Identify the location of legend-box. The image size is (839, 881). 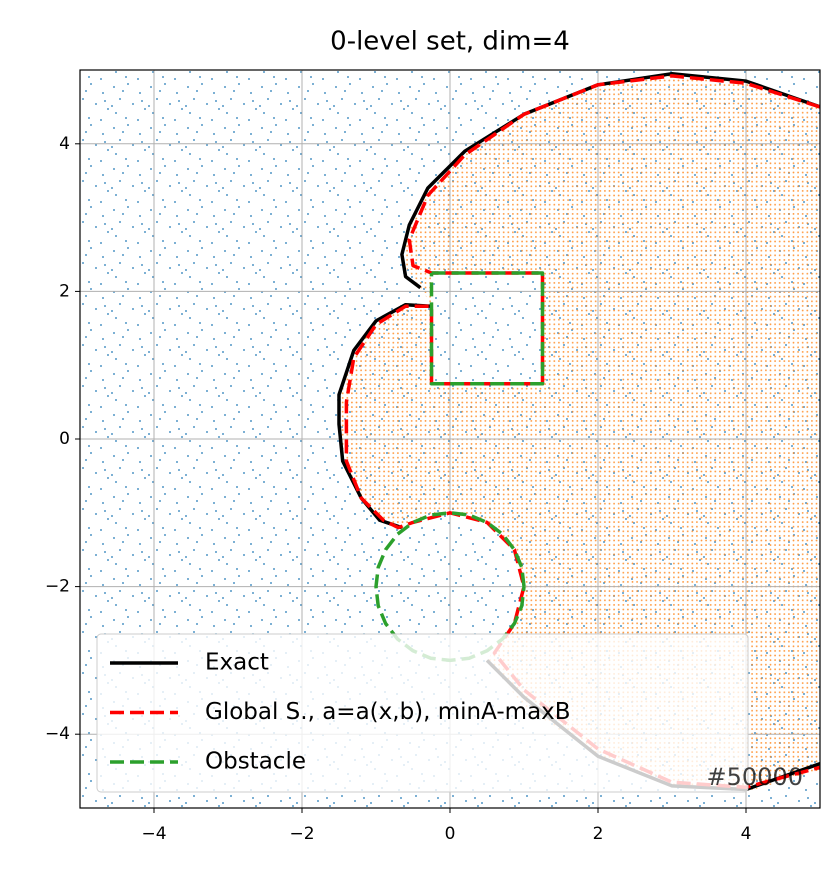
(422, 713).